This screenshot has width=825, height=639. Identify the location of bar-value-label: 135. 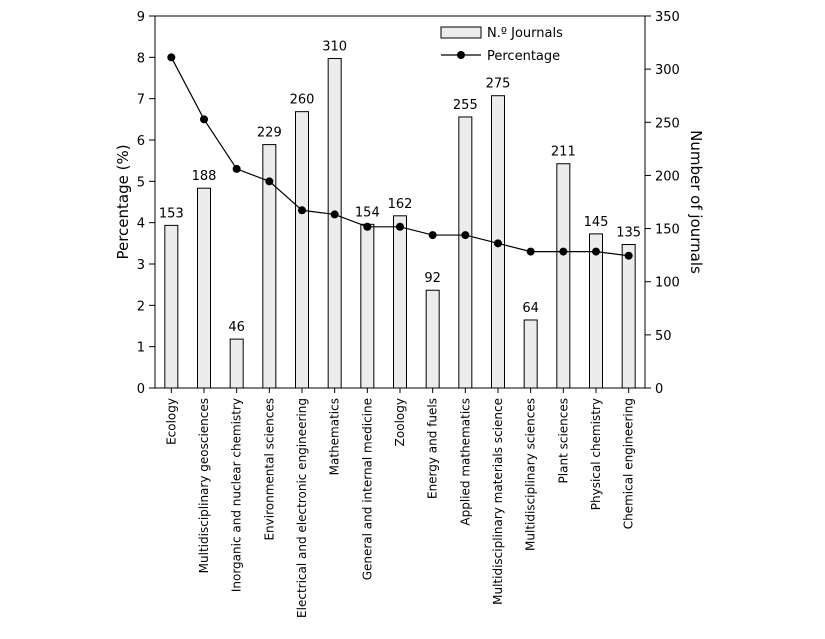
(628, 233).